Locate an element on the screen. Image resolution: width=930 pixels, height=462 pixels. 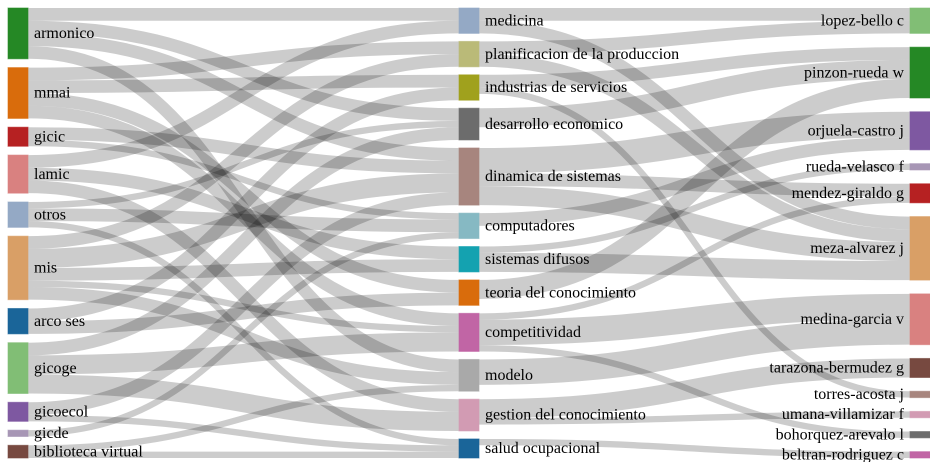
node-label: biblioteca virtual is located at coordinates (88, 451).